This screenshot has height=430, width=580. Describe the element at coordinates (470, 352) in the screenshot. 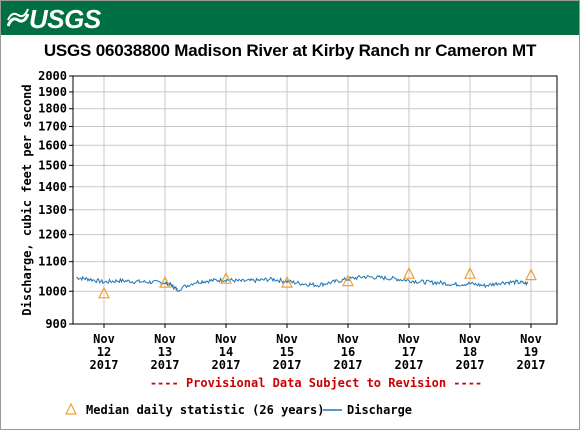

I see `x-tick-label: 18` at that location.